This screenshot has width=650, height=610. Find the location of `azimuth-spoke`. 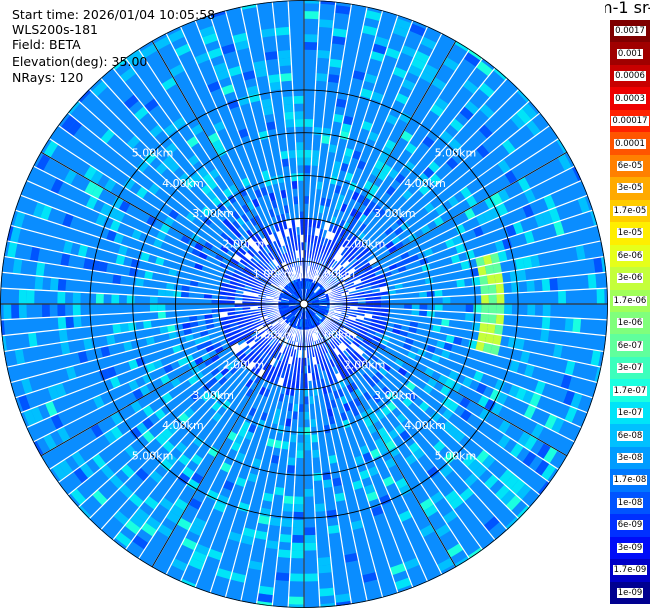

azimuth-spoke is located at coordinates (228, 435).